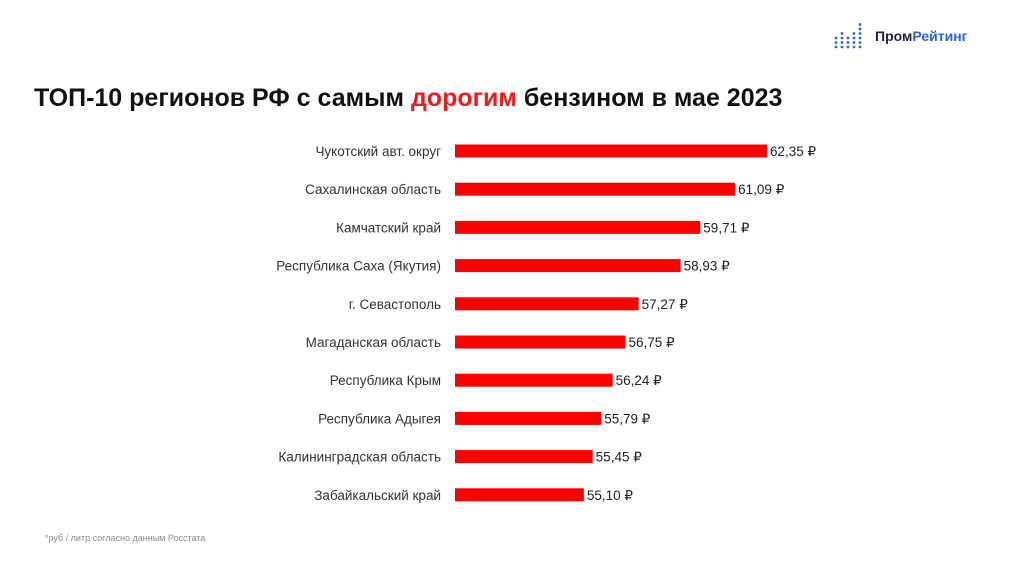 This screenshot has height=579, width=1030. Describe the element at coordinates (610, 495) in the screenshot. I see `value-label: 55,10 ₽` at that location.